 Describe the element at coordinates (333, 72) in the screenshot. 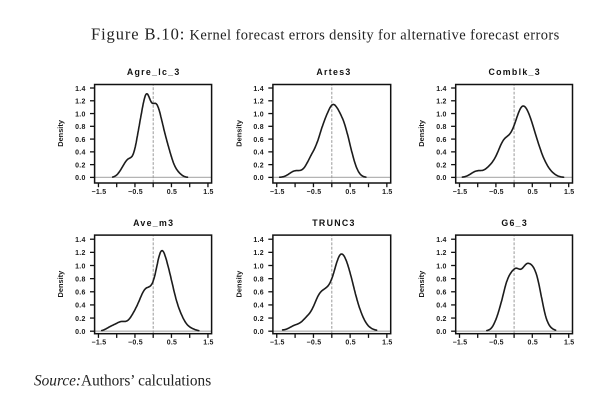

I see `svg-text: Artes3` at that location.